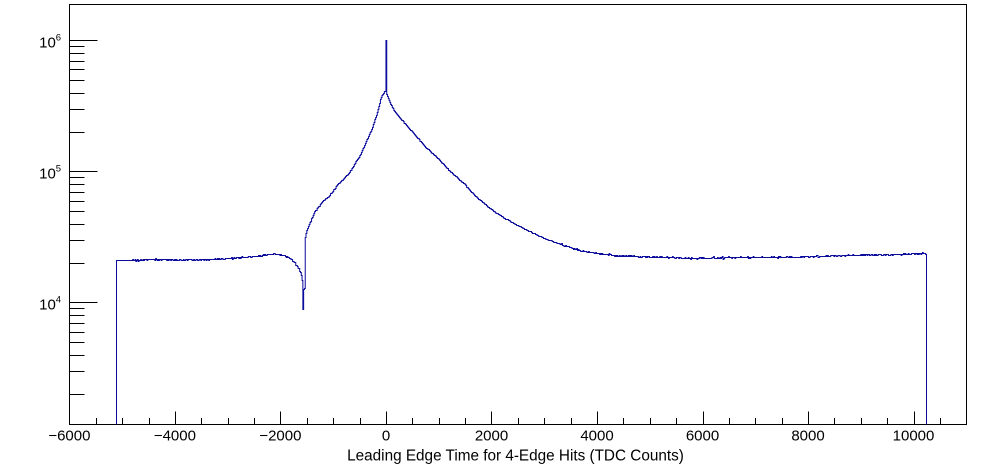 This screenshot has width=996, height=472. What do you see at coordinates (58, 299) in the screenshot?
I see `svg-text: 4` at bounding box center [58, 299].